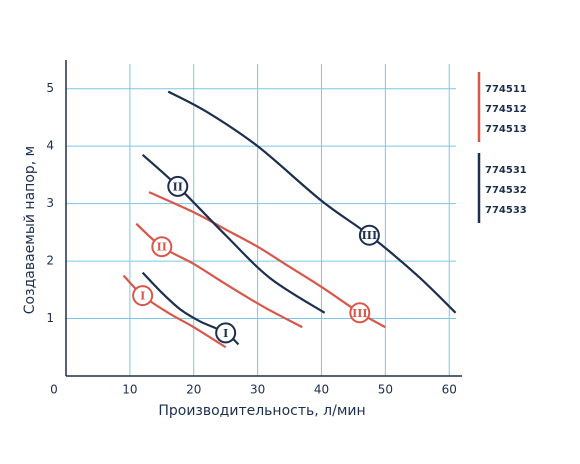 This screenshot has height=464, width=580. I want to click on x-tick-label: 10, so click(129, 390).